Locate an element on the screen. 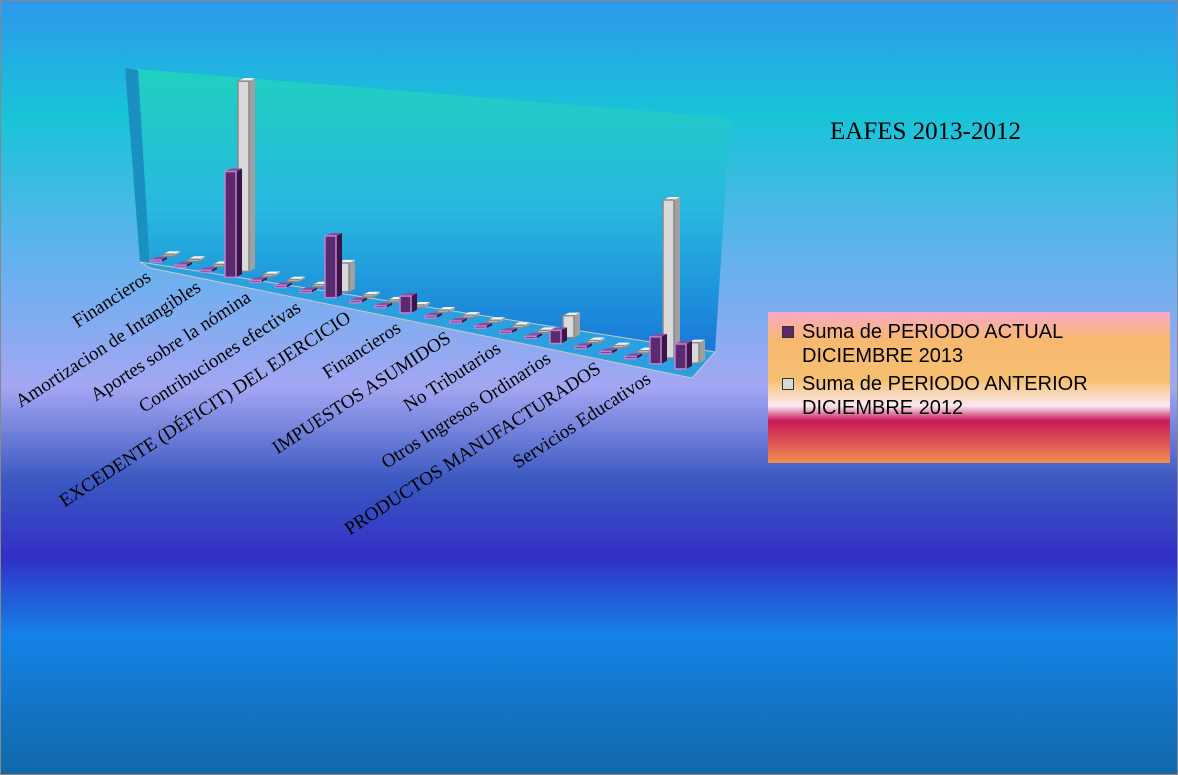 This screenshot has height=775, width=1178. side-wall is located at coordinates (137, 168).